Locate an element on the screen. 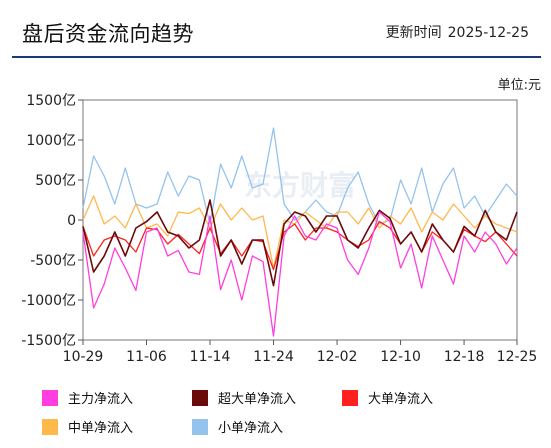 The width and height of the screenshot is (551, 448). x-tick-label: 12-10 is located at coordinates (400, 357).